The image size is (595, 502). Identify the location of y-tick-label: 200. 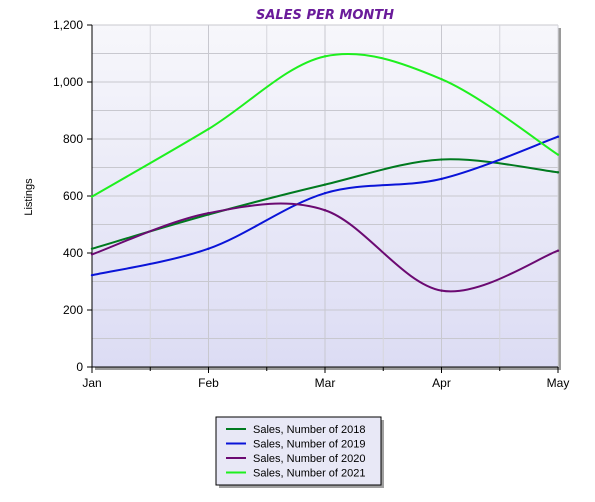
(73, 310).